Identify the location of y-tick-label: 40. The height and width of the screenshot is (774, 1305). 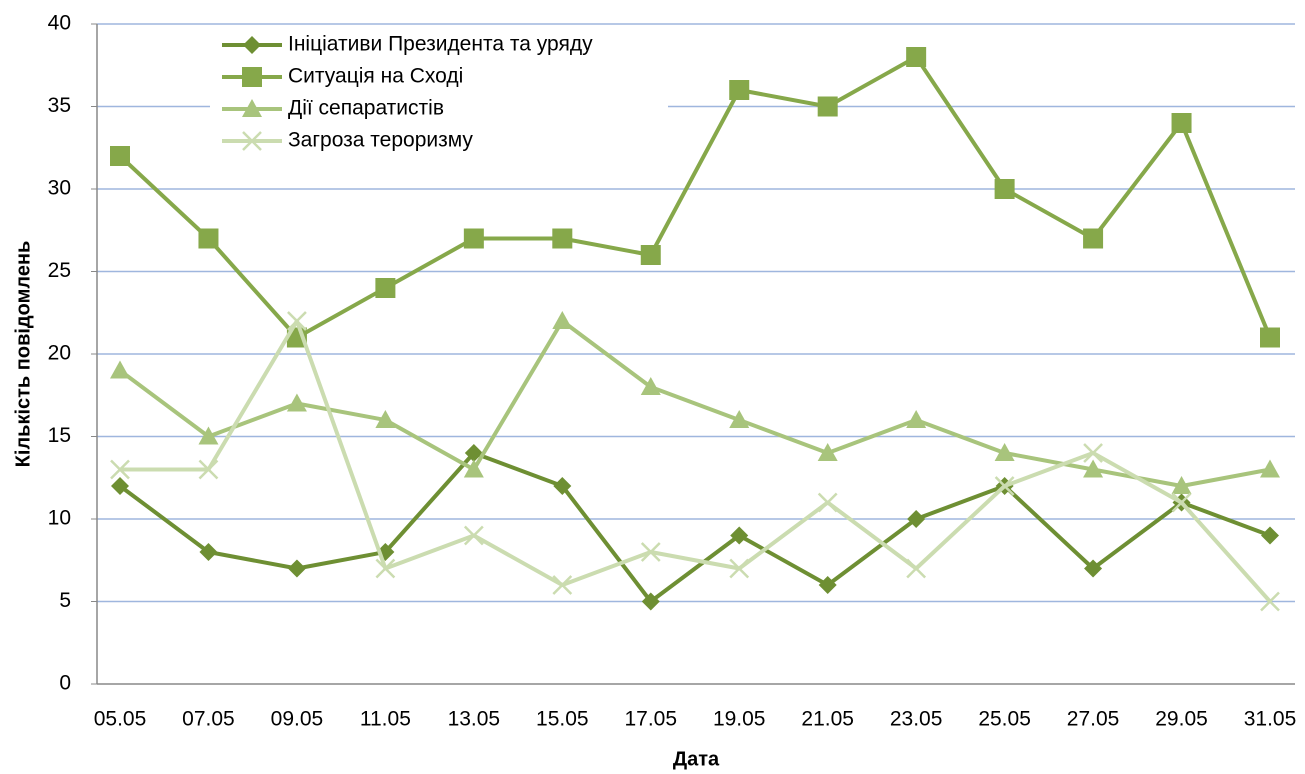
(59, 23).